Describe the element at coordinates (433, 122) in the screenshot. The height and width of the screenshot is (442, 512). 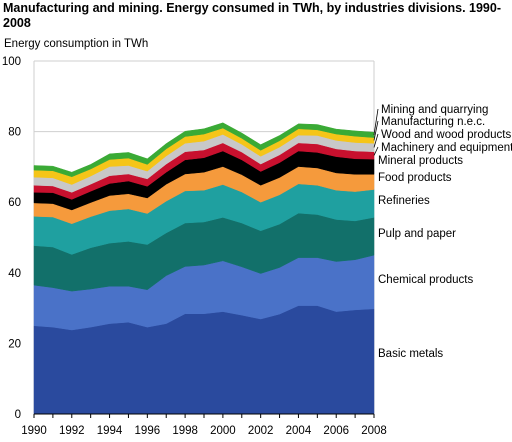
I see `series-label: Manufacturing n.e.c.` at that location.